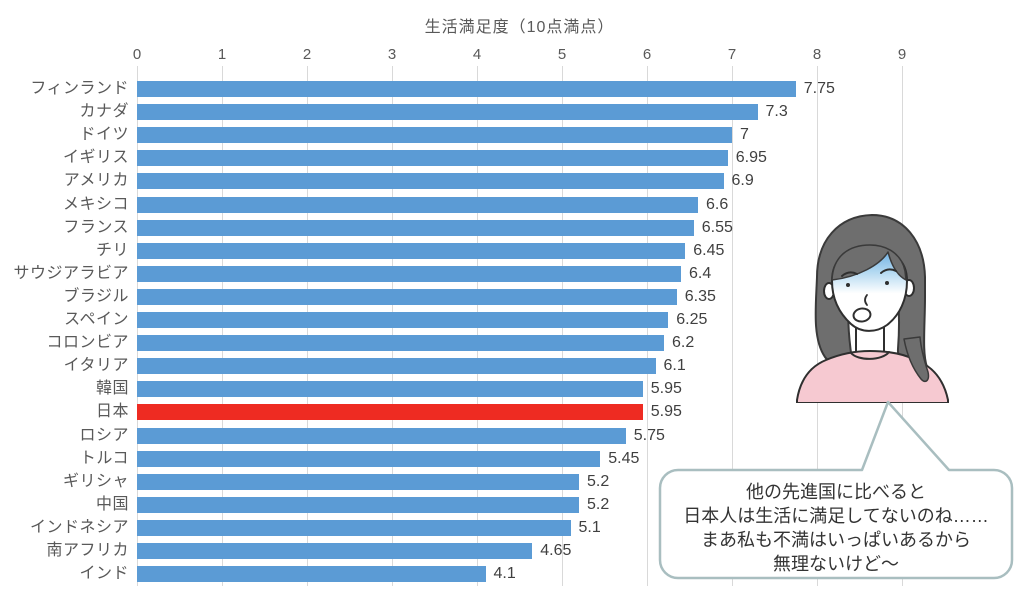  Describe the element at coordinates (683, 343) in the screenshot. I see `value-label: 6.2` at that location.